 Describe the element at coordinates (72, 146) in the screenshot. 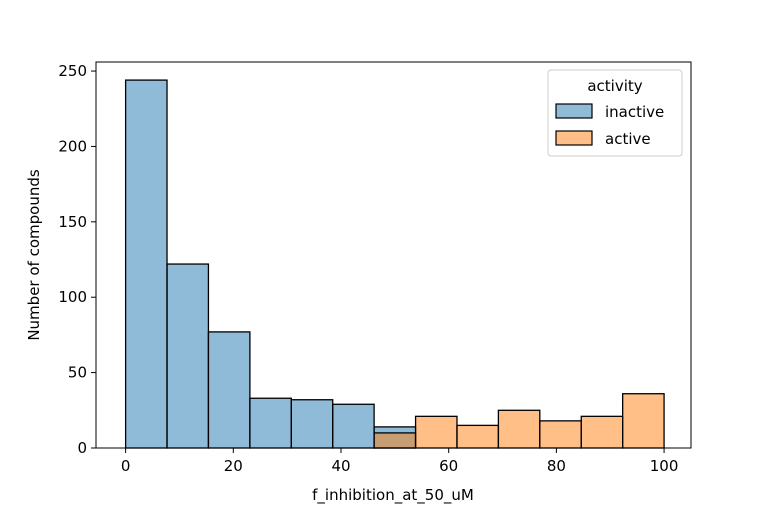

I see `y-tick-label: 200` at that location.